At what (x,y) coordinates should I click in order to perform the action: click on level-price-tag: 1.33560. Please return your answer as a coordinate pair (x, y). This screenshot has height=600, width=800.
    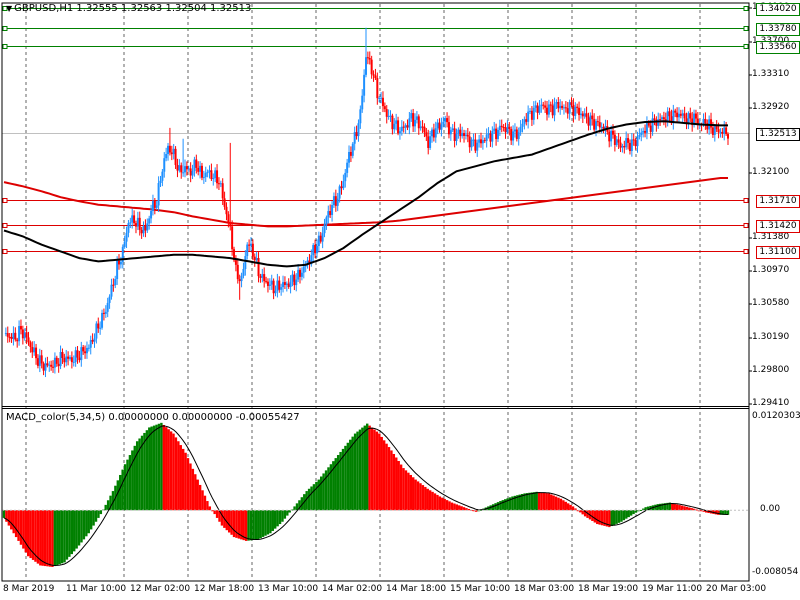
    Looking at the image, I should click on (778, 47).